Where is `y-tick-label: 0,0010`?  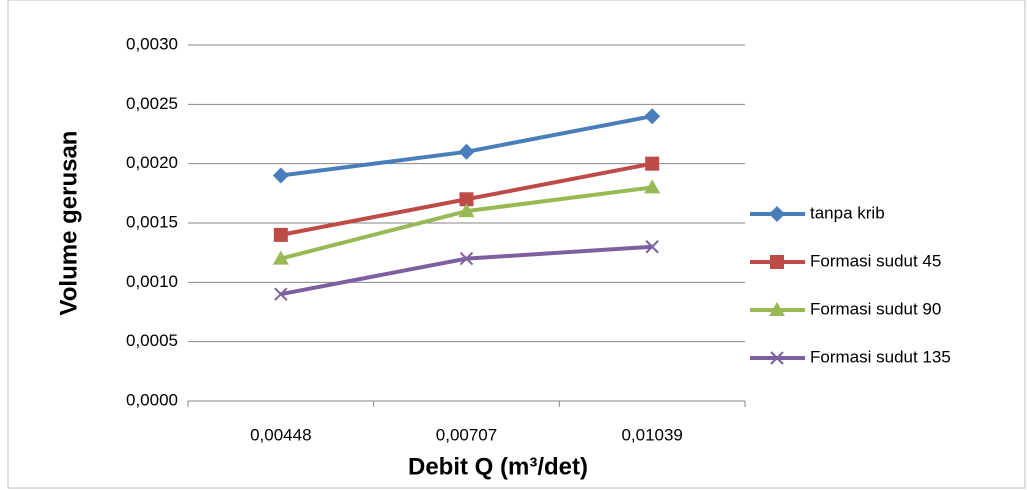
y-tick-label: 0,0010 is located at coordinates (152, 281).